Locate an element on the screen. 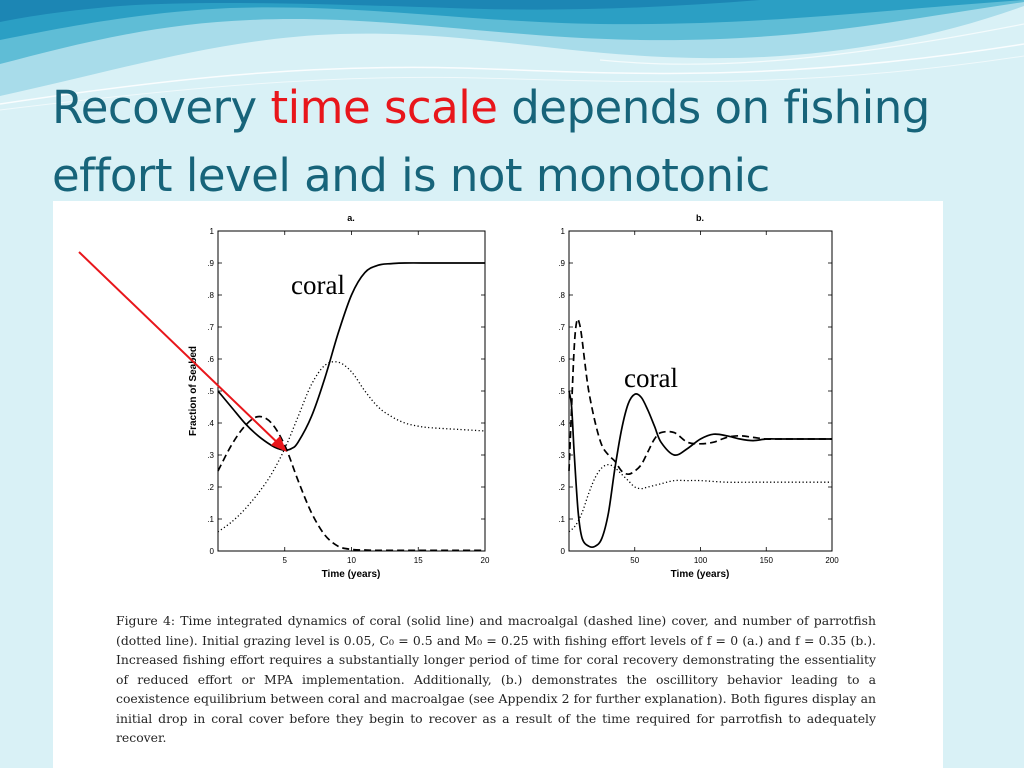 The height and width of the screenshot is (768, 1024). decorative-wave-header is located at coordinates (512, 55).